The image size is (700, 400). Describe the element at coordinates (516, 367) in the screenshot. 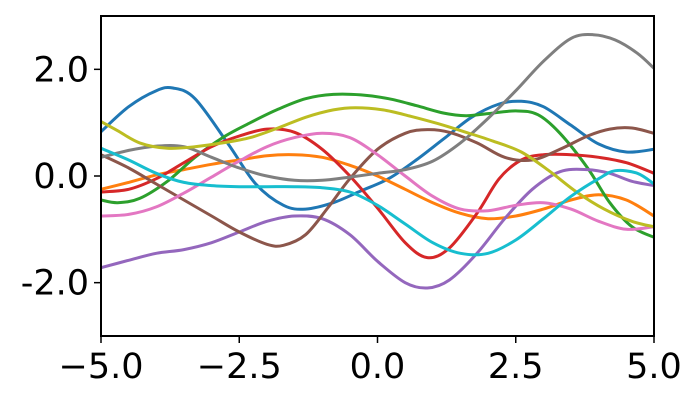

I see `x-tick-label: 2.5` at that location.